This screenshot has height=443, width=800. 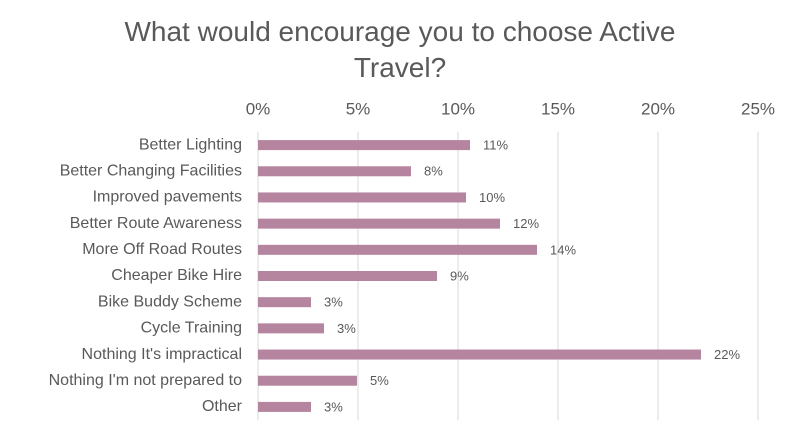 What do you see at coordinates (433, 171) in the screenshot?
I see `value-label: 8%` at bounding box center [433, 171].